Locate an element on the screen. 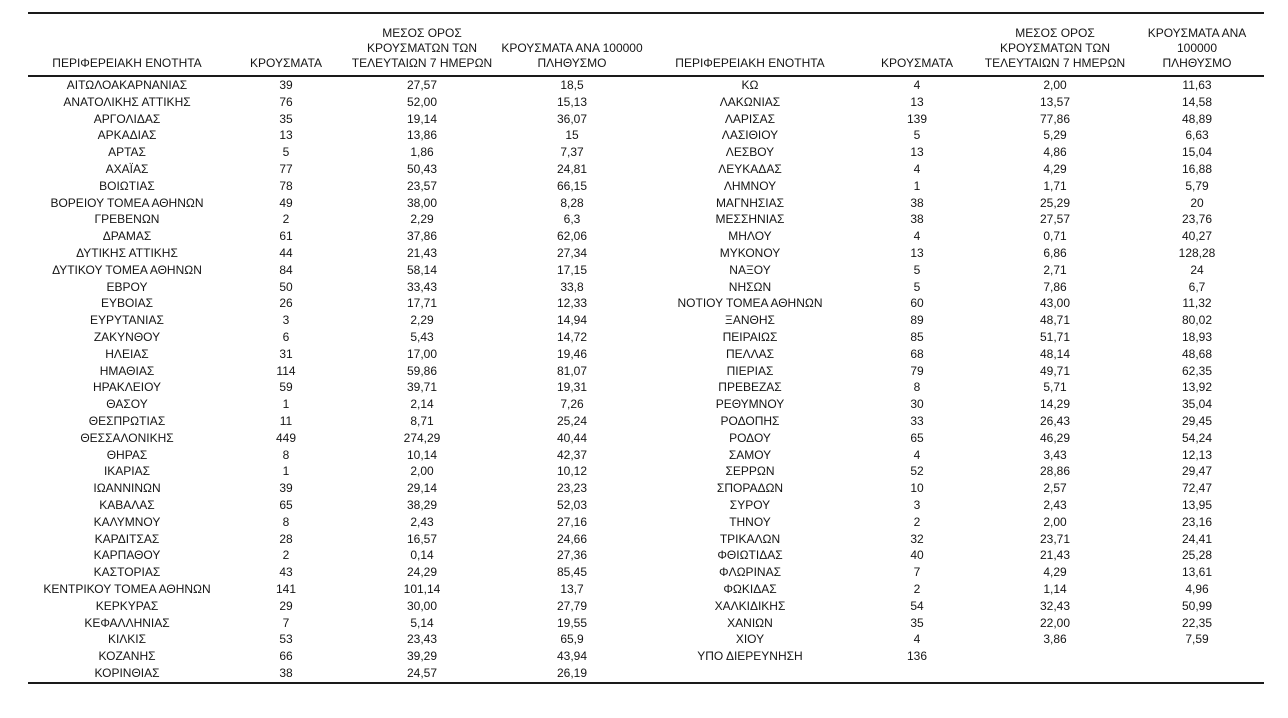  table-row: ΗΜΑΘΙΑΣ 114 59,86 81,07 ΠΙΕΡΙΑΣ 79 49,71 62,35 is located at coordinates (646, 371).